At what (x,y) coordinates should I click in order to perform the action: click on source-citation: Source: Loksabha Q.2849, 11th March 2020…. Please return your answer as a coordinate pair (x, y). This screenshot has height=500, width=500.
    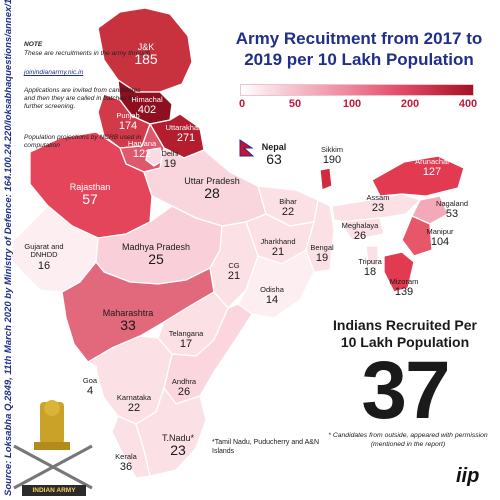
    Looking at the image, I should click on (8, 248).